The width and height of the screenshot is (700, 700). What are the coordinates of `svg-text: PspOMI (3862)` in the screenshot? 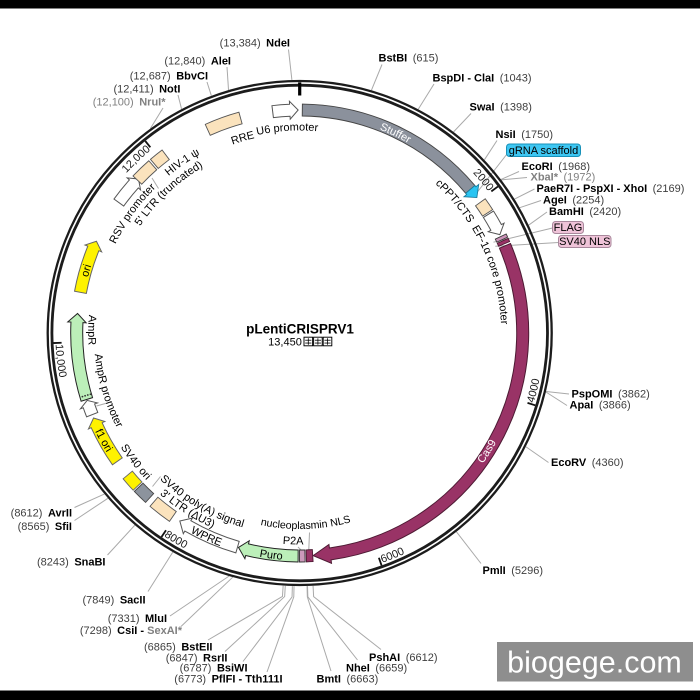 It's located at (611, 394).